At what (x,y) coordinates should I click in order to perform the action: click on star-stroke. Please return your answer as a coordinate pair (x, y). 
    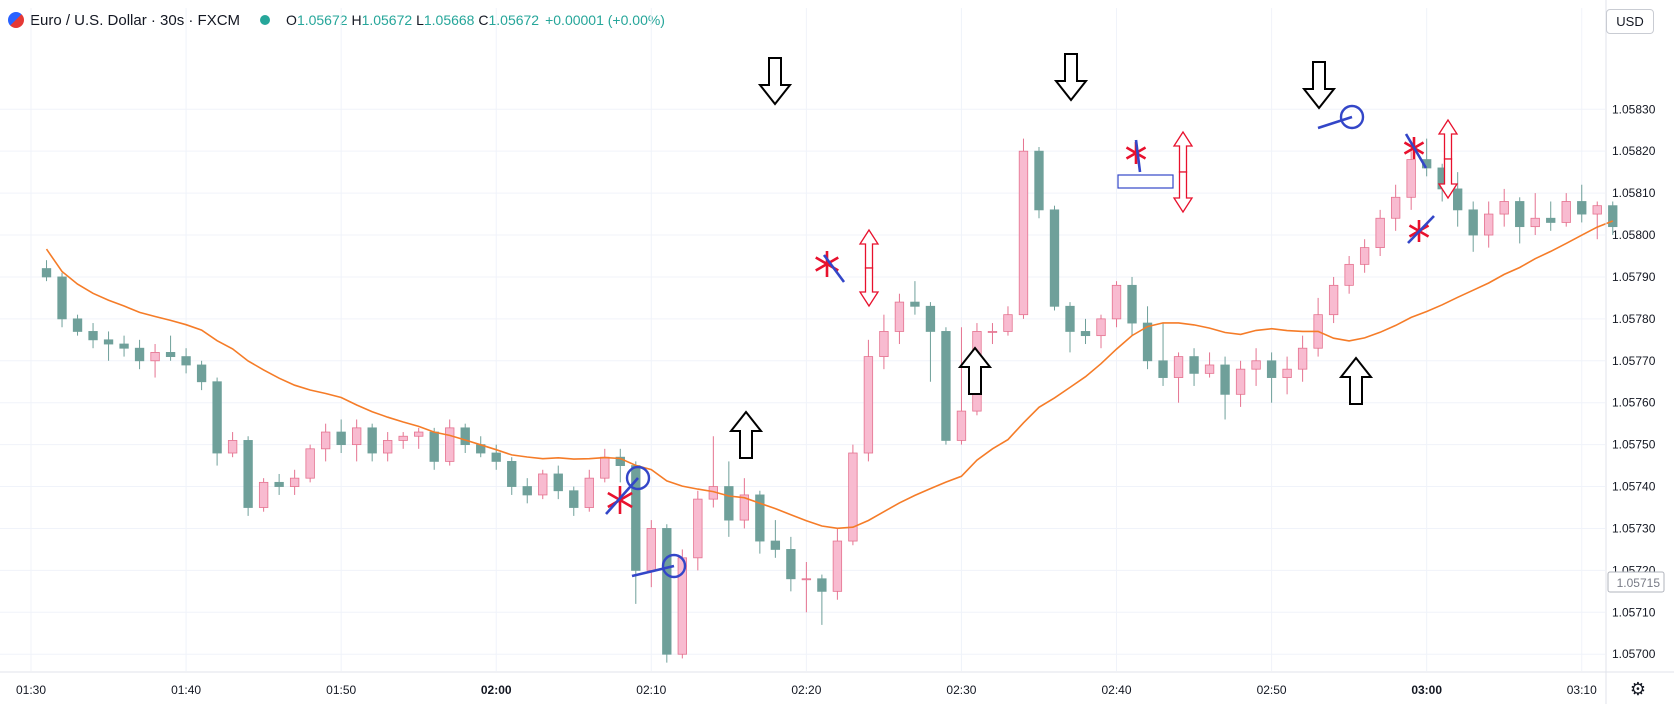
    Looking at the image, I should click on (1136, 153).